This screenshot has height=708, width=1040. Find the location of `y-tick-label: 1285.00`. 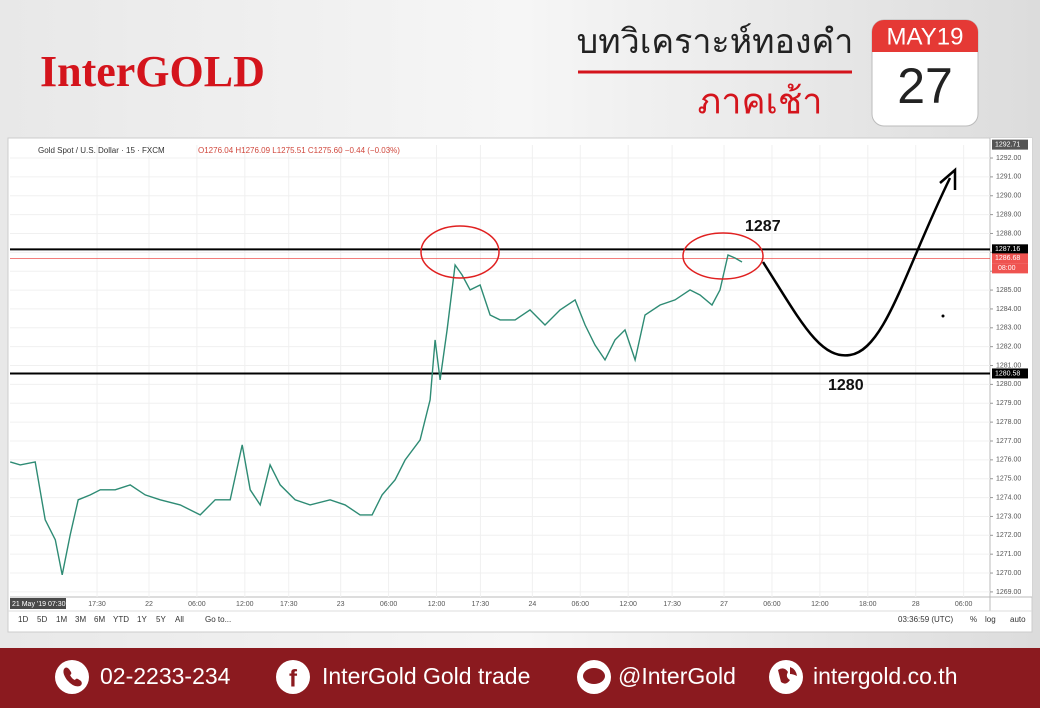

y-tick-label: 1285.00 is located at coordinates (1008, 290).